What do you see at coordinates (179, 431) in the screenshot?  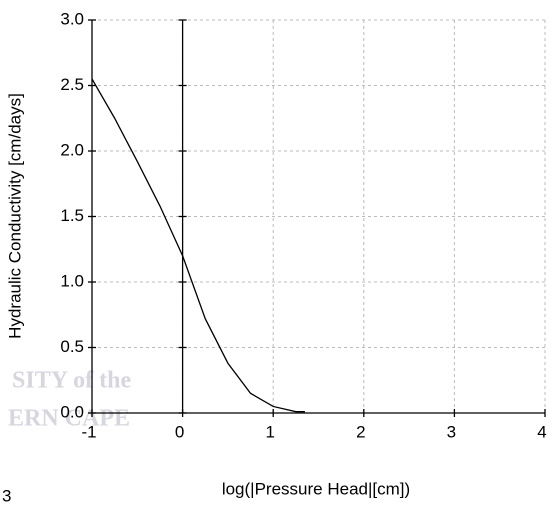 I see `x-tick-label: 0` at bounding box center [179, 431].